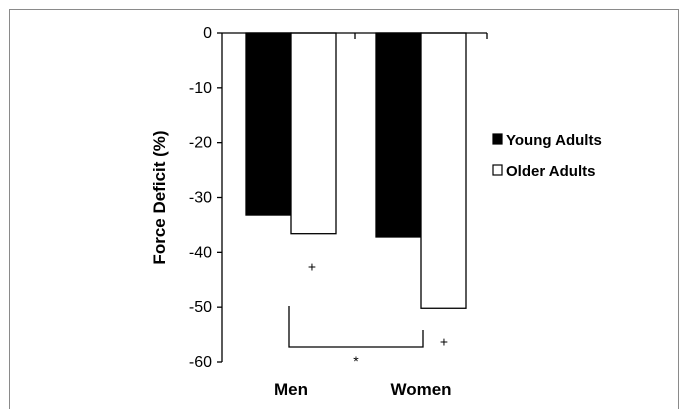 The width and height of the screenshot is (689, 409). I want to click on y-axis-title: Force Deficit (%), so click(159, 197).